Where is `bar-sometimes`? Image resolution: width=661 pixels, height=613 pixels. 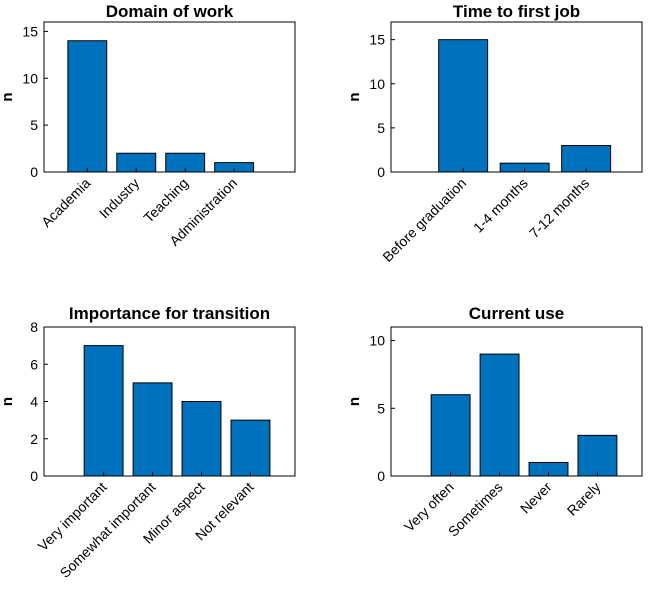 bar-sometimes is located at coordinates (499, 415).